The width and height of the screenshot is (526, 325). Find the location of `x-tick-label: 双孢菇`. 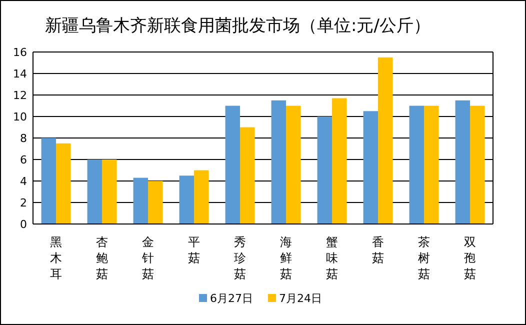

x-tick-label: 双孢菇 is located at coordinates (470, 258).